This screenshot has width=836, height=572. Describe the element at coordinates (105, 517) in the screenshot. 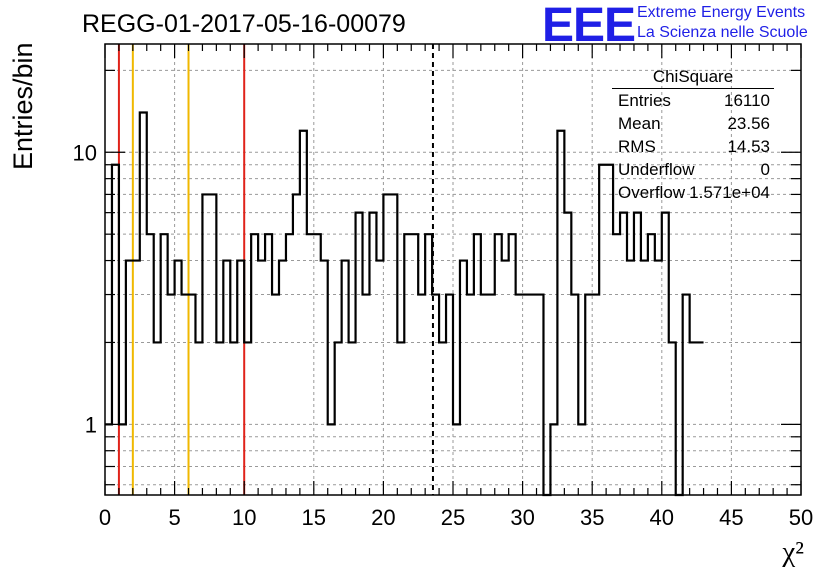

I see `x-tick-label: 0` at that location.